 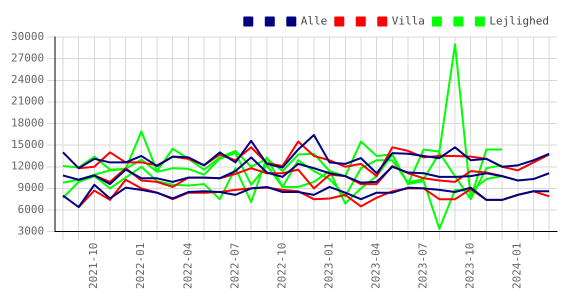 What do you see at coordinates (27, 123) in the screenshot?
I see `y-tick-label: 18000` at bounding box center [27, 123].